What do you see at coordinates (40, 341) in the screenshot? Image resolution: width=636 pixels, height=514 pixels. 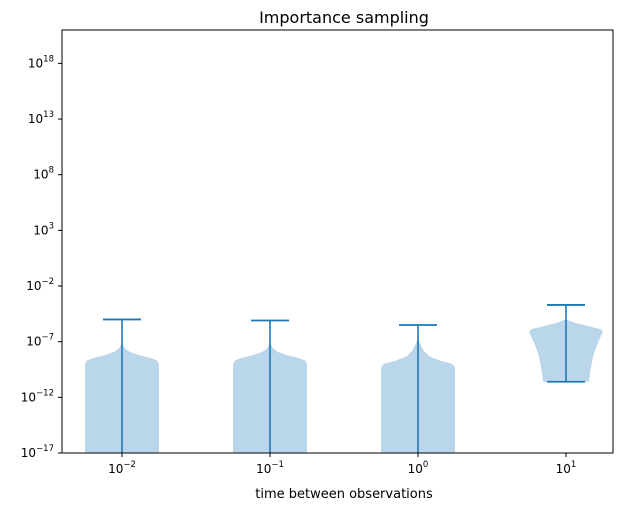 I see `y-tick-label: 10⁻⁷` at bounding box center [40, 341].